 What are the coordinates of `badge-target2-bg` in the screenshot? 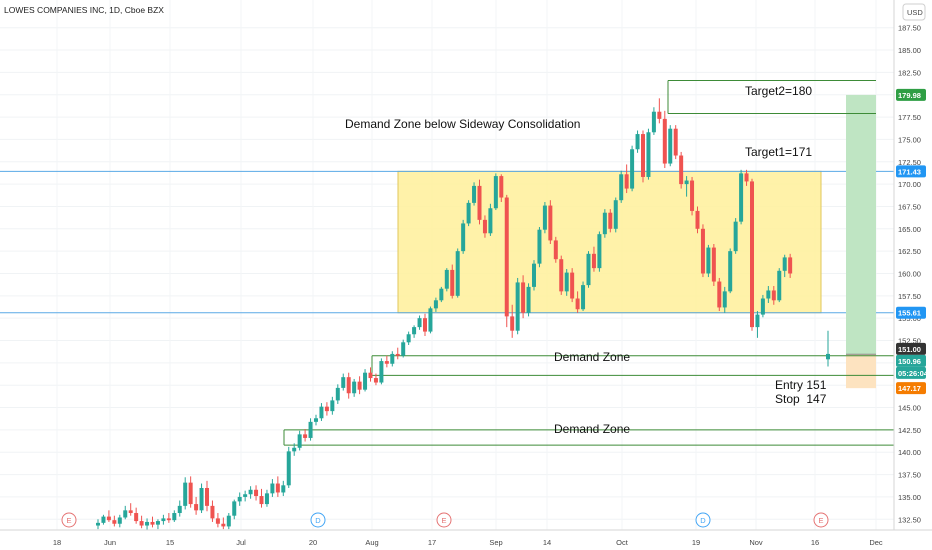 It's located at (911, 94).